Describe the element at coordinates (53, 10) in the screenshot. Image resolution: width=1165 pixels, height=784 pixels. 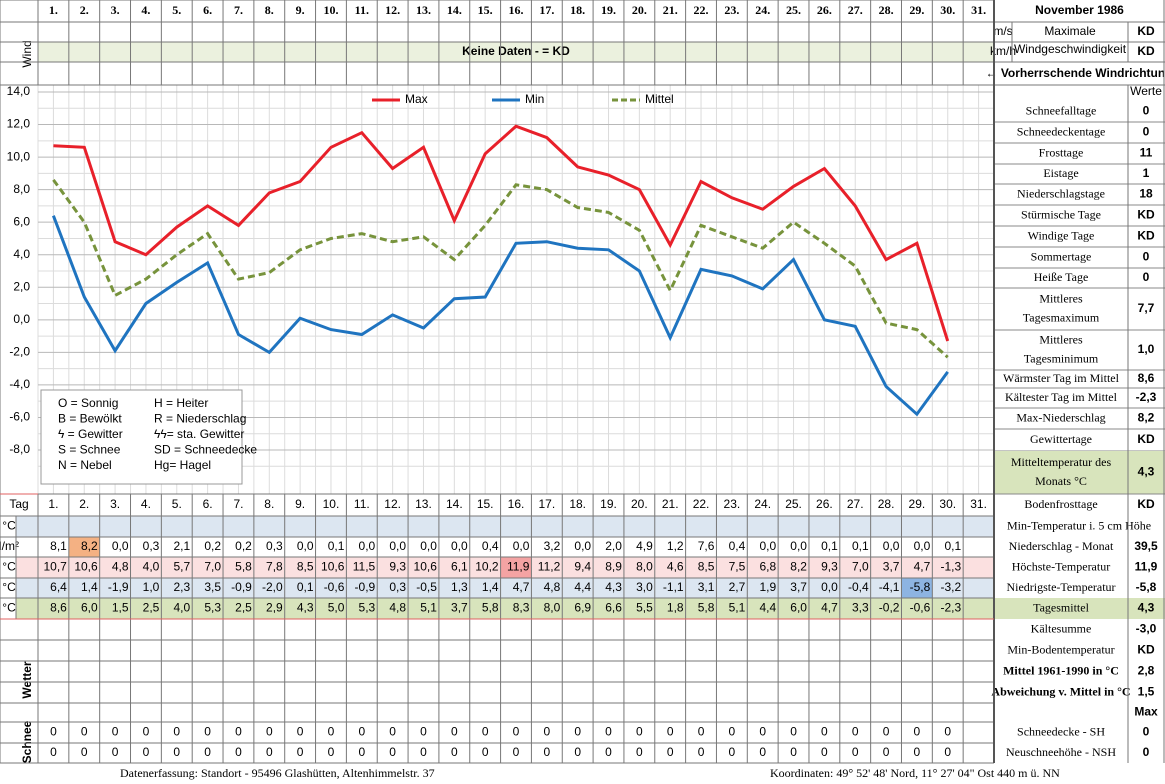
I see `day-header: 1.` at that location.